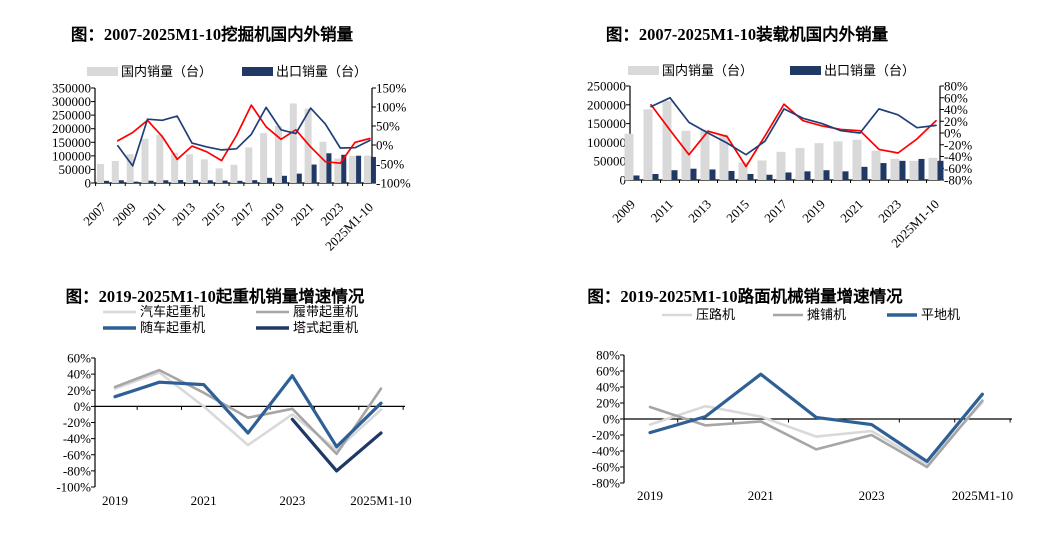  Describe the element at coordinates (77, 438) in the screenshot. I see `y-axis-label: -40%` at that location.